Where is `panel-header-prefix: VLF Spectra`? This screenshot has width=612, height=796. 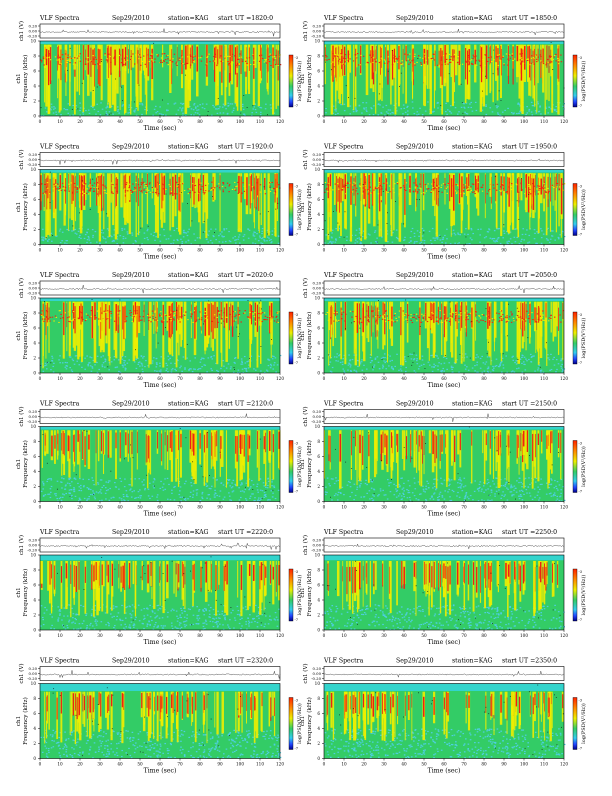 panel-header-prefix: VLF Spectra is located at coordinates (59, 18).